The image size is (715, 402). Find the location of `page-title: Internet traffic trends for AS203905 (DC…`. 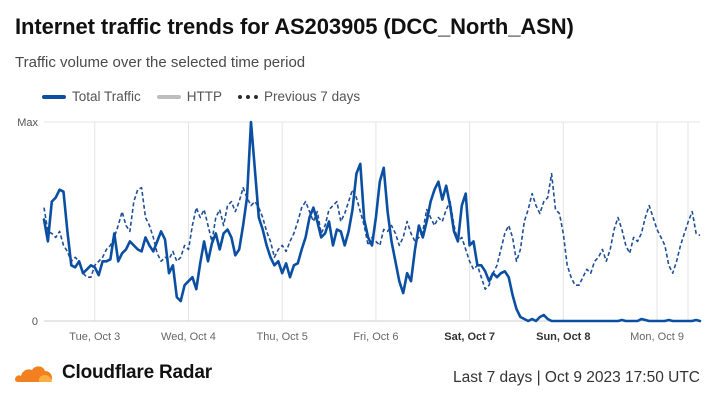

page-title: Internet traffic trends for AS203905 (DC… is located at coordinates (294, 26).